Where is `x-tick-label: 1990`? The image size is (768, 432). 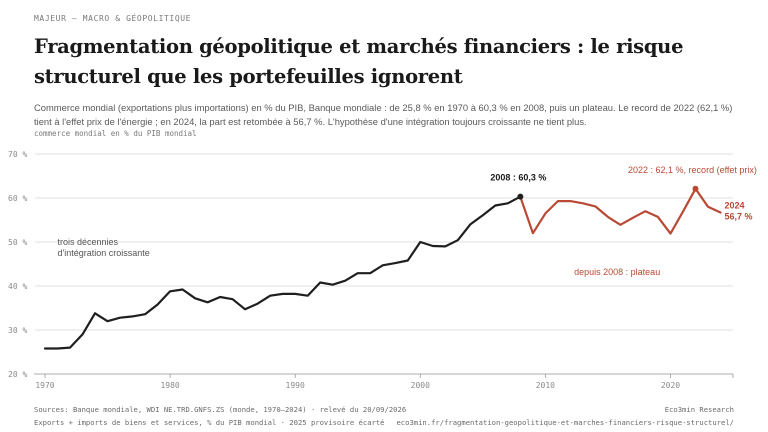
x-tick-label: 1990 is located at coordinates (295, 385).